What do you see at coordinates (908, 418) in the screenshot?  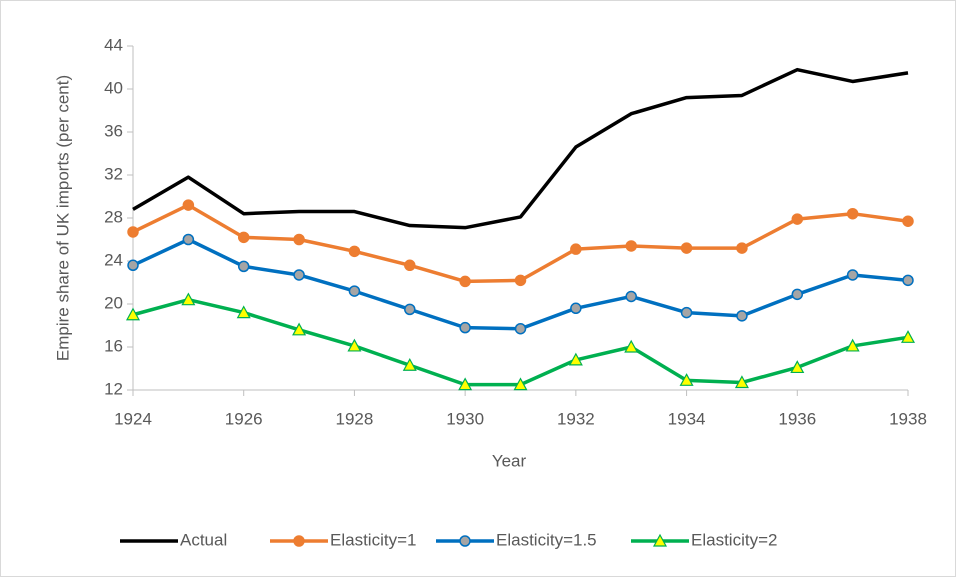 I see `x-tick-label: 1938` at bounding box center [908, 418].